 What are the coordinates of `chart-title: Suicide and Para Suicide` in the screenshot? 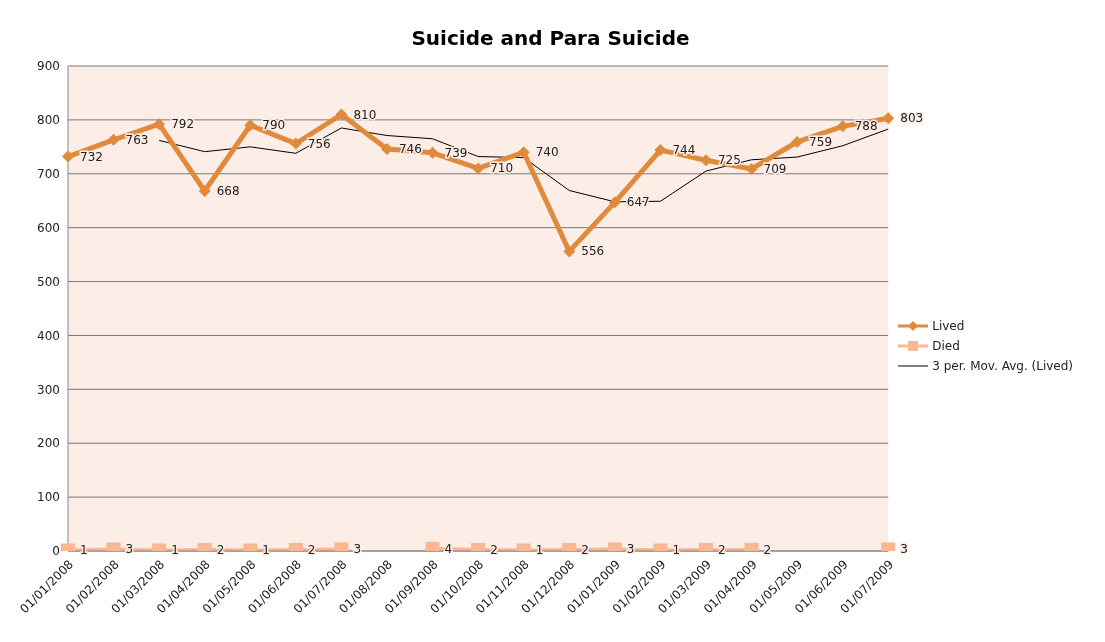 It's located at (550, 38).